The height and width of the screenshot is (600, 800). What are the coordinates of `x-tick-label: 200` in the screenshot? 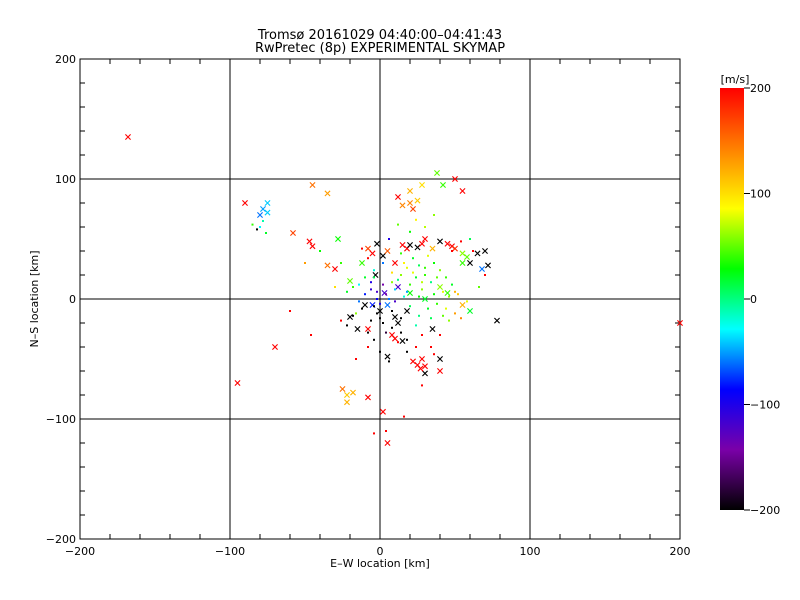 It's located at (680, 551).